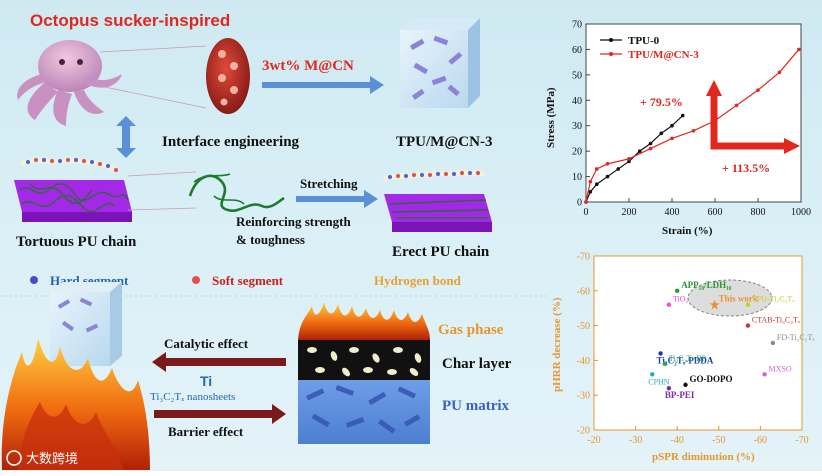  I want to click on chart2-ylabel: pHRR decrease (%), so click(557, 344).